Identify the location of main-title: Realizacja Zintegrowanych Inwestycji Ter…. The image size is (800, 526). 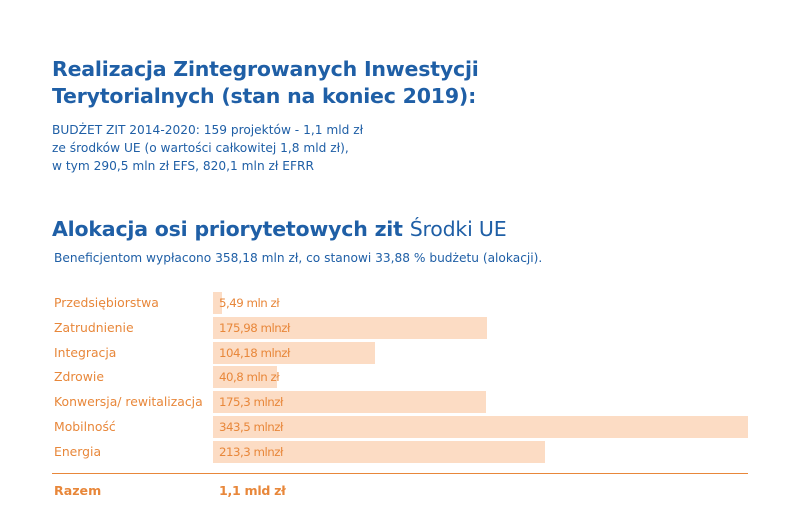
(265, 83).